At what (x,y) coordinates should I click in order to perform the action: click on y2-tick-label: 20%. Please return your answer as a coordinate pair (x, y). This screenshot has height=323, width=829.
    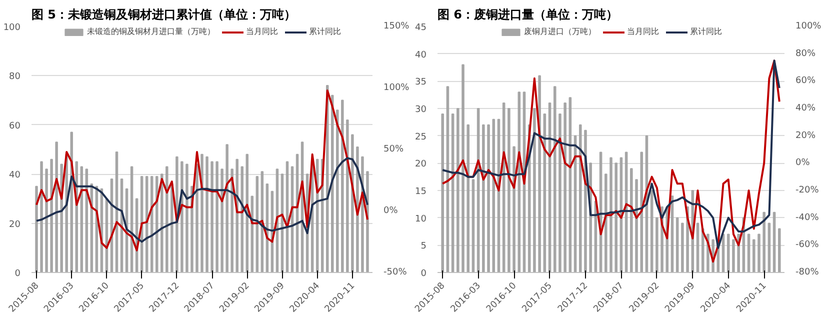
    Looking at the image, I should click on (806, 135).